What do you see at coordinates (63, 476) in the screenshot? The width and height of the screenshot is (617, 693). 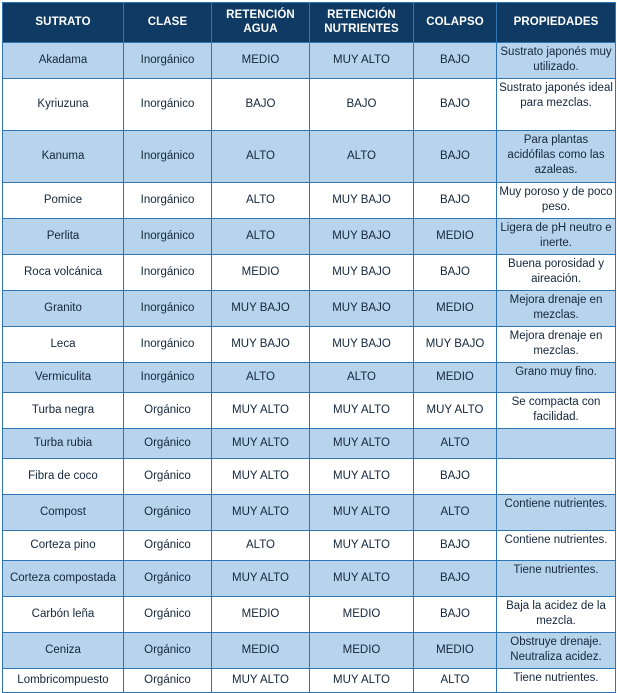 I see `cell-sutrato: Fibra de coco` at bounding box center [63, 476].